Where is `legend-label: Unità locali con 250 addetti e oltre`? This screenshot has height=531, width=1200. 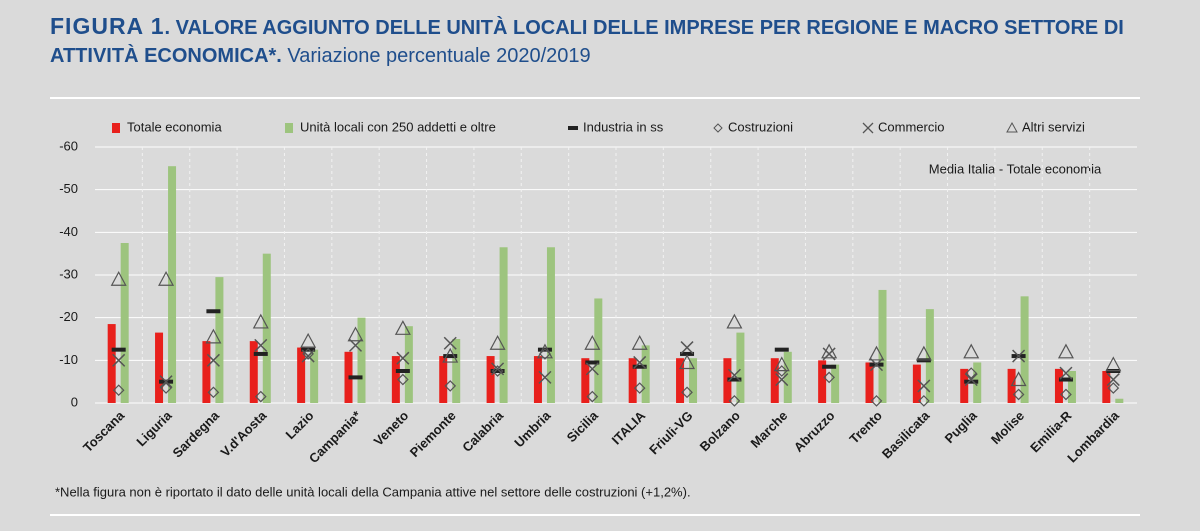
legend-label: Unità locali con 250 addetti e oltre is located at coordinates (398, 126).